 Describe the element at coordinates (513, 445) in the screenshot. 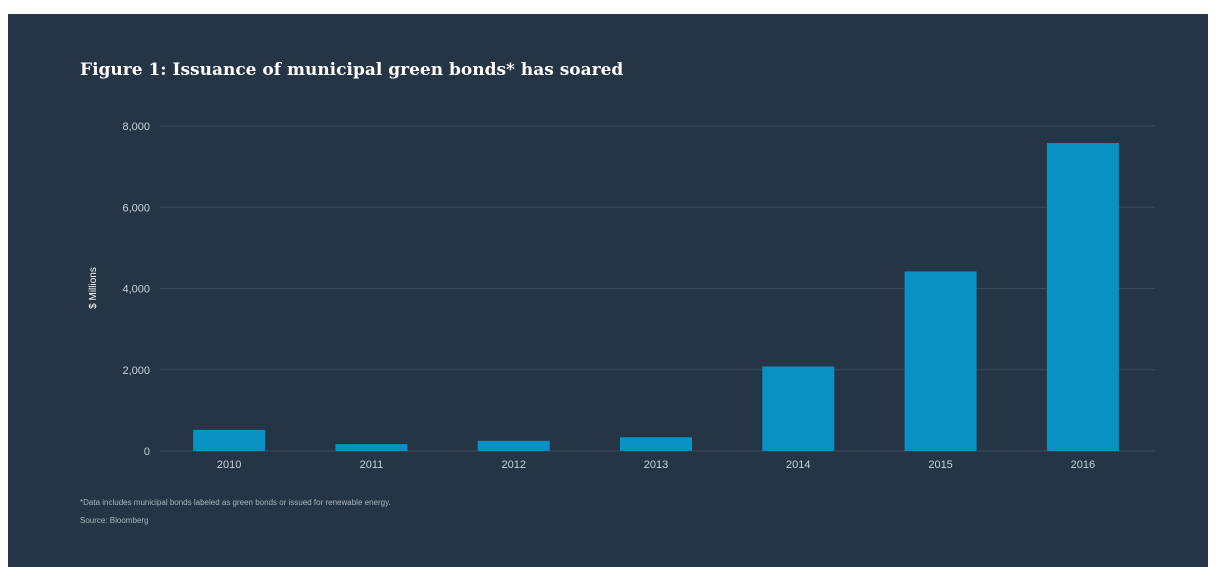

I see `bar-2012` at that location.